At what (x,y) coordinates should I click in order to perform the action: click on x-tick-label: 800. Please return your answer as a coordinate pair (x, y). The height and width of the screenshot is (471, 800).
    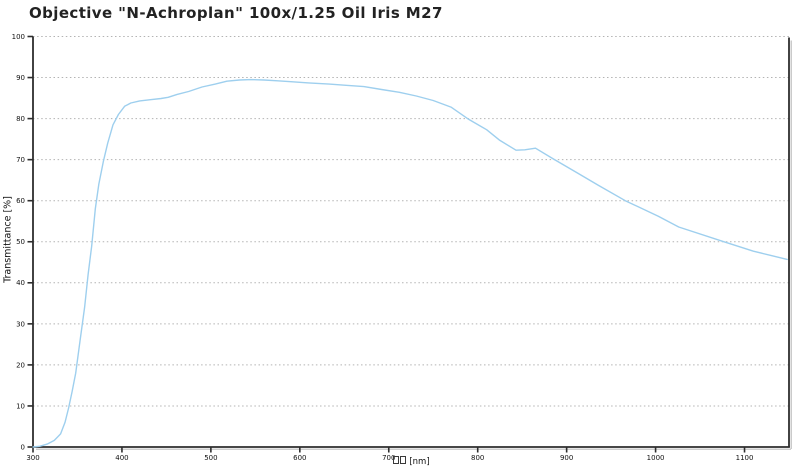
    Looking at the image, I should click on (477, 458).